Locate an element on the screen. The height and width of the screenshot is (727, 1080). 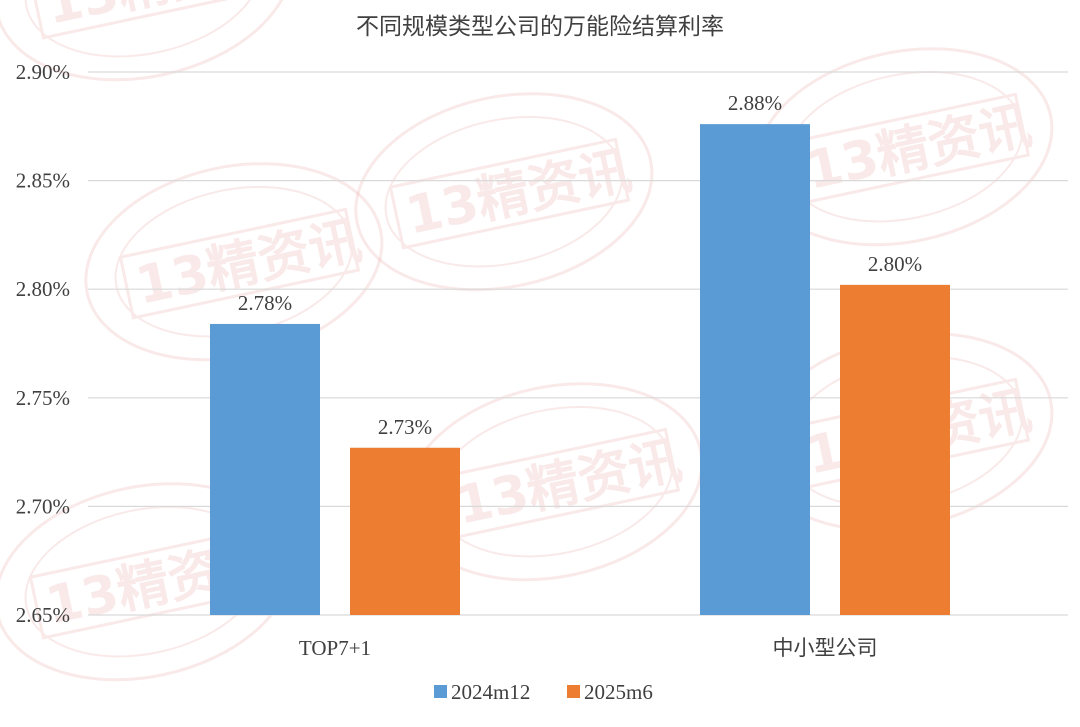
y-axis-ticks: 2.90% 2.85% 2.80% 2.75% 2.70% 2.65% is located at coordinates (43, 343).